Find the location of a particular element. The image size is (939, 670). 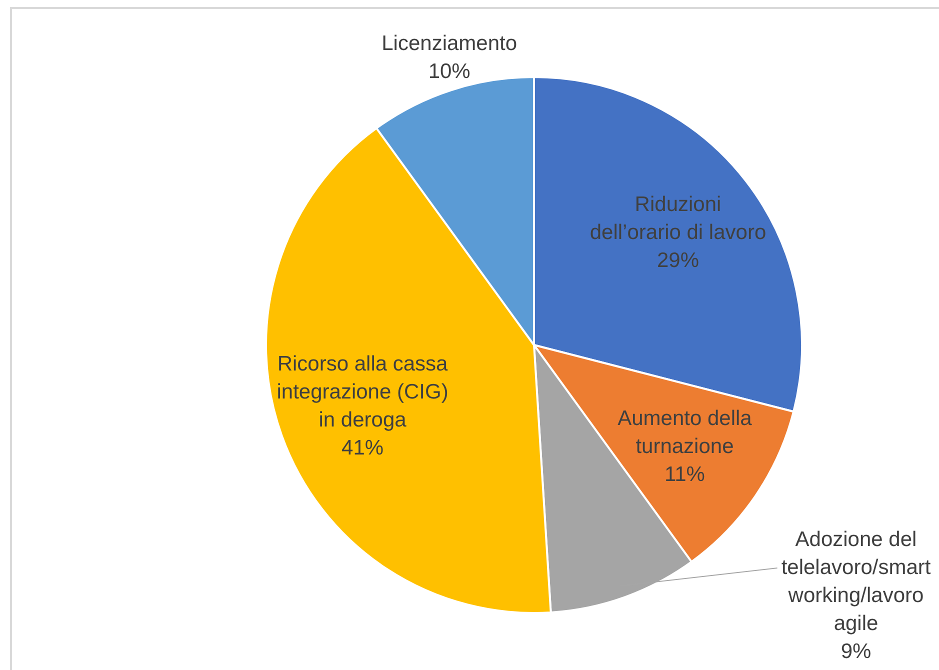

data-label: 9% is located at coordinates (856, 651).